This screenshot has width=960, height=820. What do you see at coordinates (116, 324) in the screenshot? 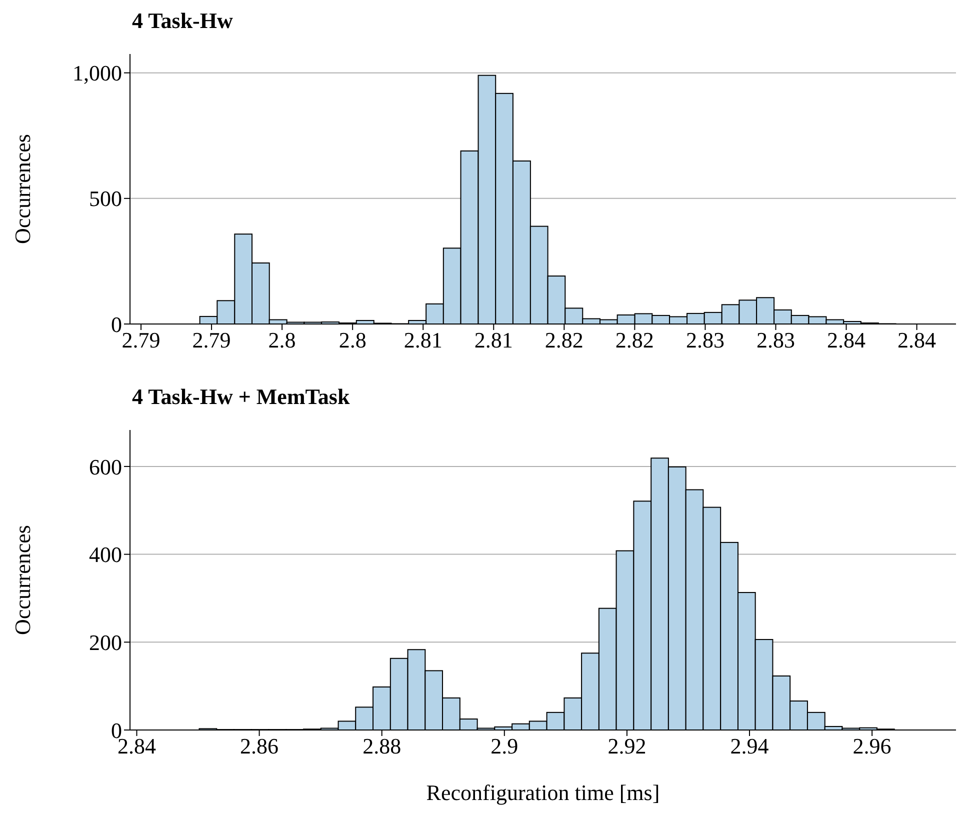
I see `y-tick-label: 0` at bounding box center [116, 324].